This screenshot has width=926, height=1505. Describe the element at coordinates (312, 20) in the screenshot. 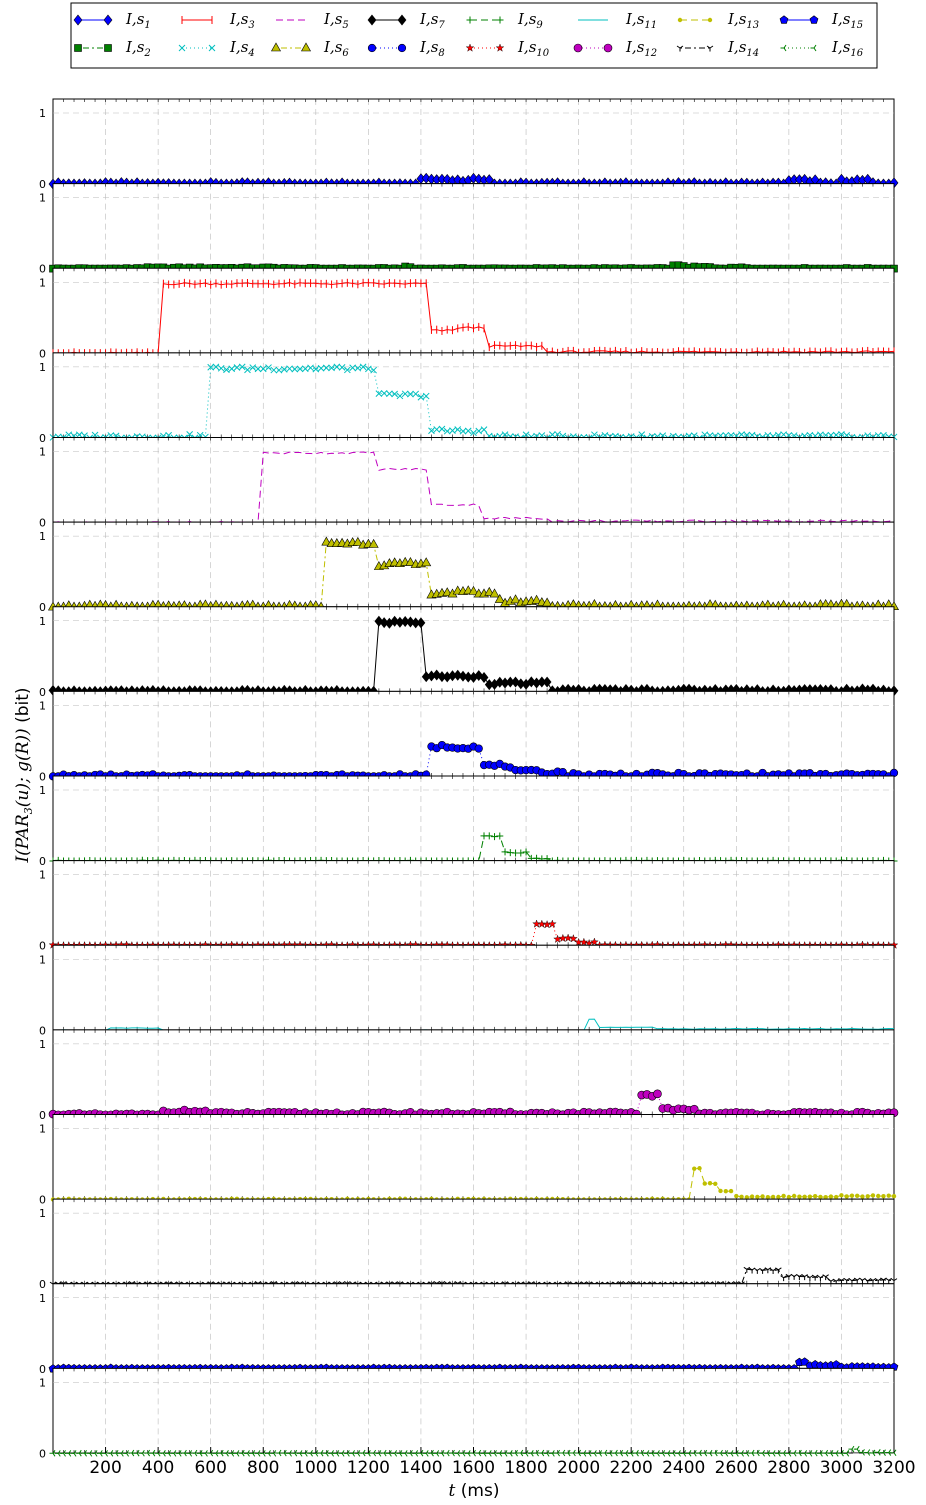

I see `legend-entry: I,s5` at that location.